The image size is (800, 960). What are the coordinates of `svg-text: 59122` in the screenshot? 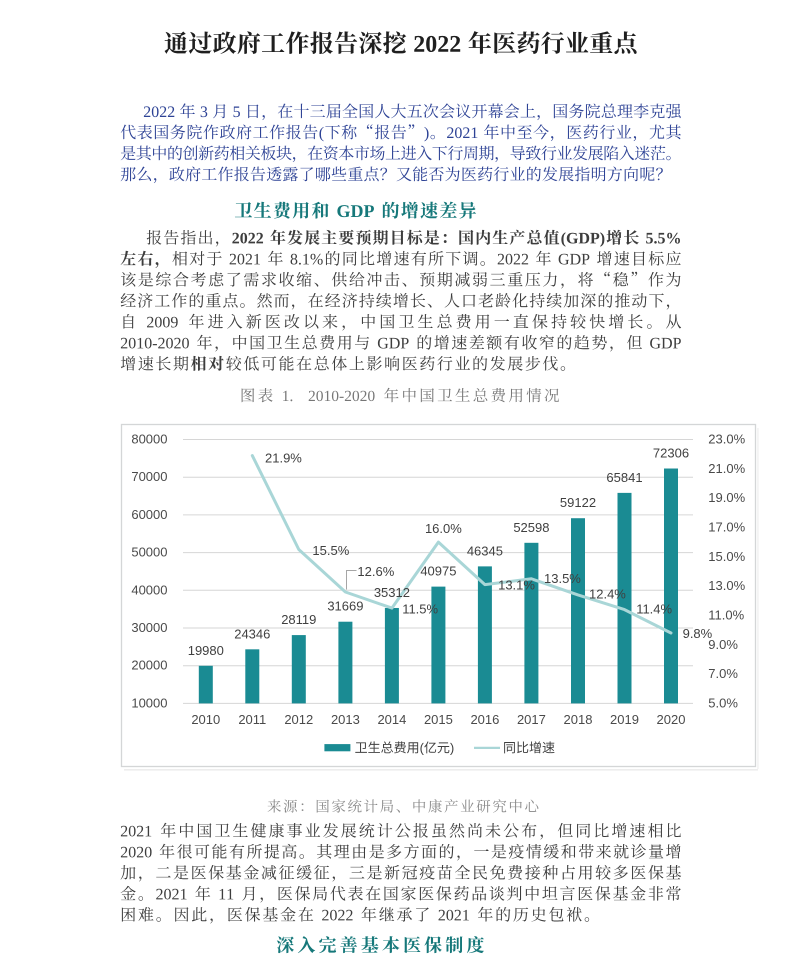 It's located at (578, 502).